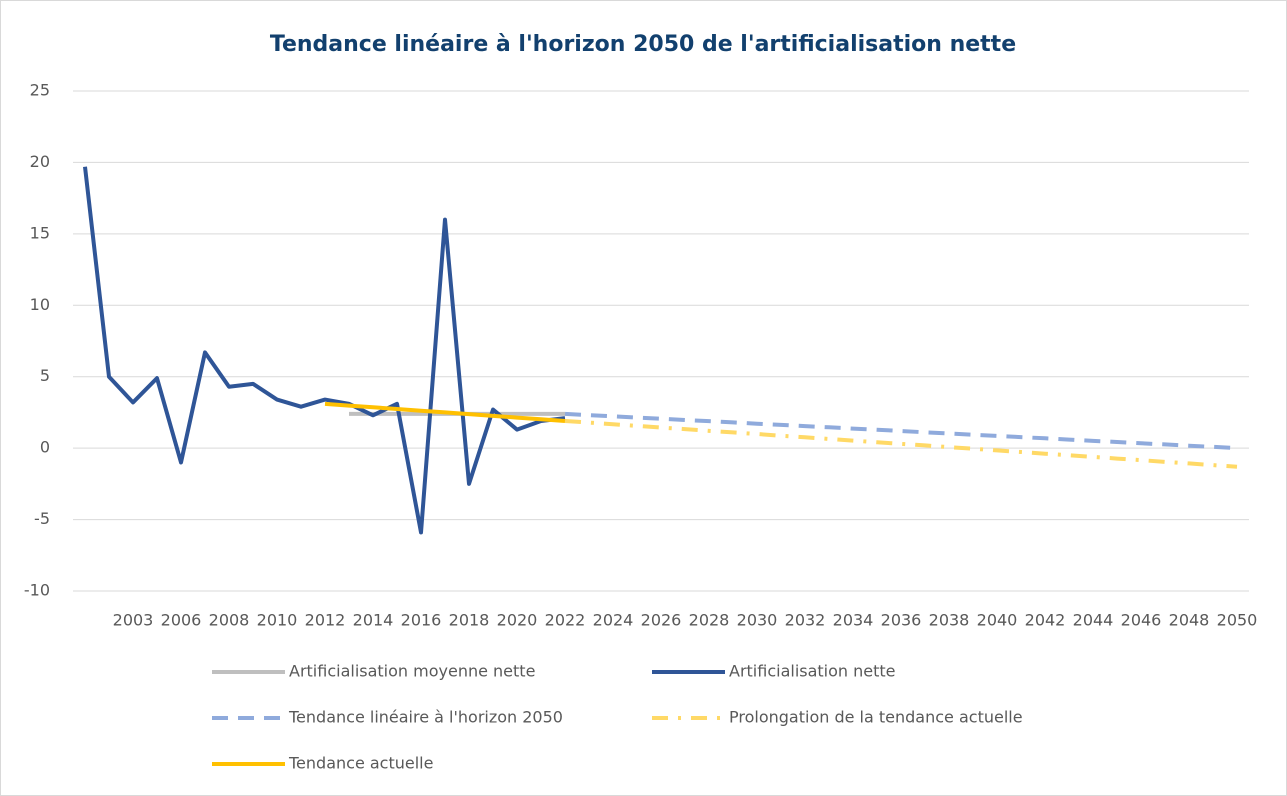 This screenshot has height=796, width=1287. What do you see at coordinates (133, 620) in the screenshot?
I see `x-tick-label: 2003` at bounding box center [133, 620].